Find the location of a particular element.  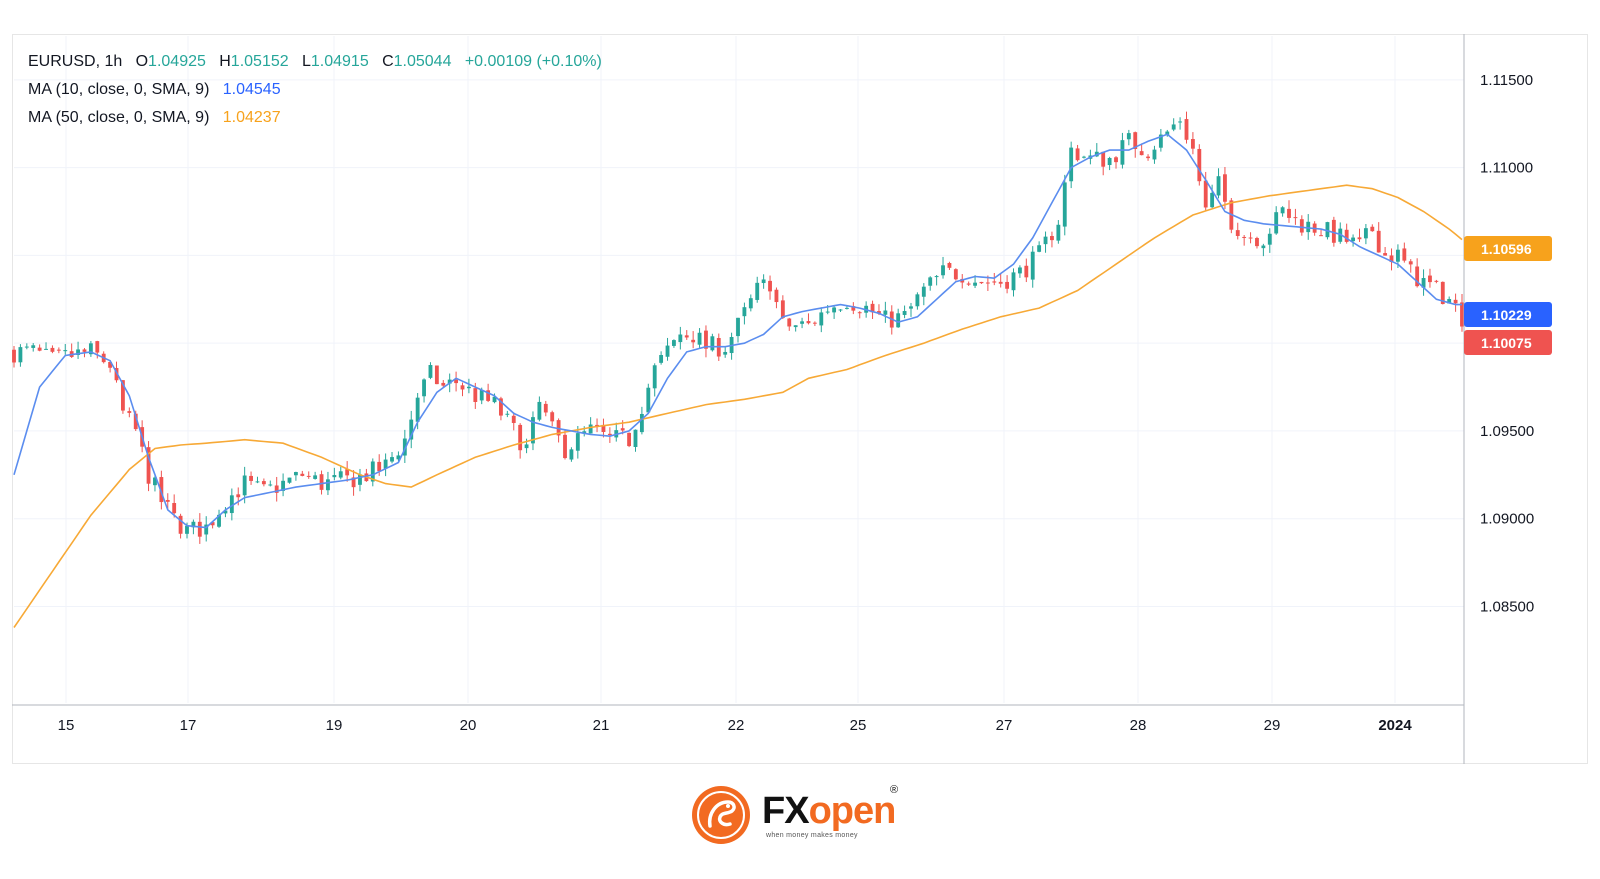

registered-mark: ® is located at coordinates (894, 790).